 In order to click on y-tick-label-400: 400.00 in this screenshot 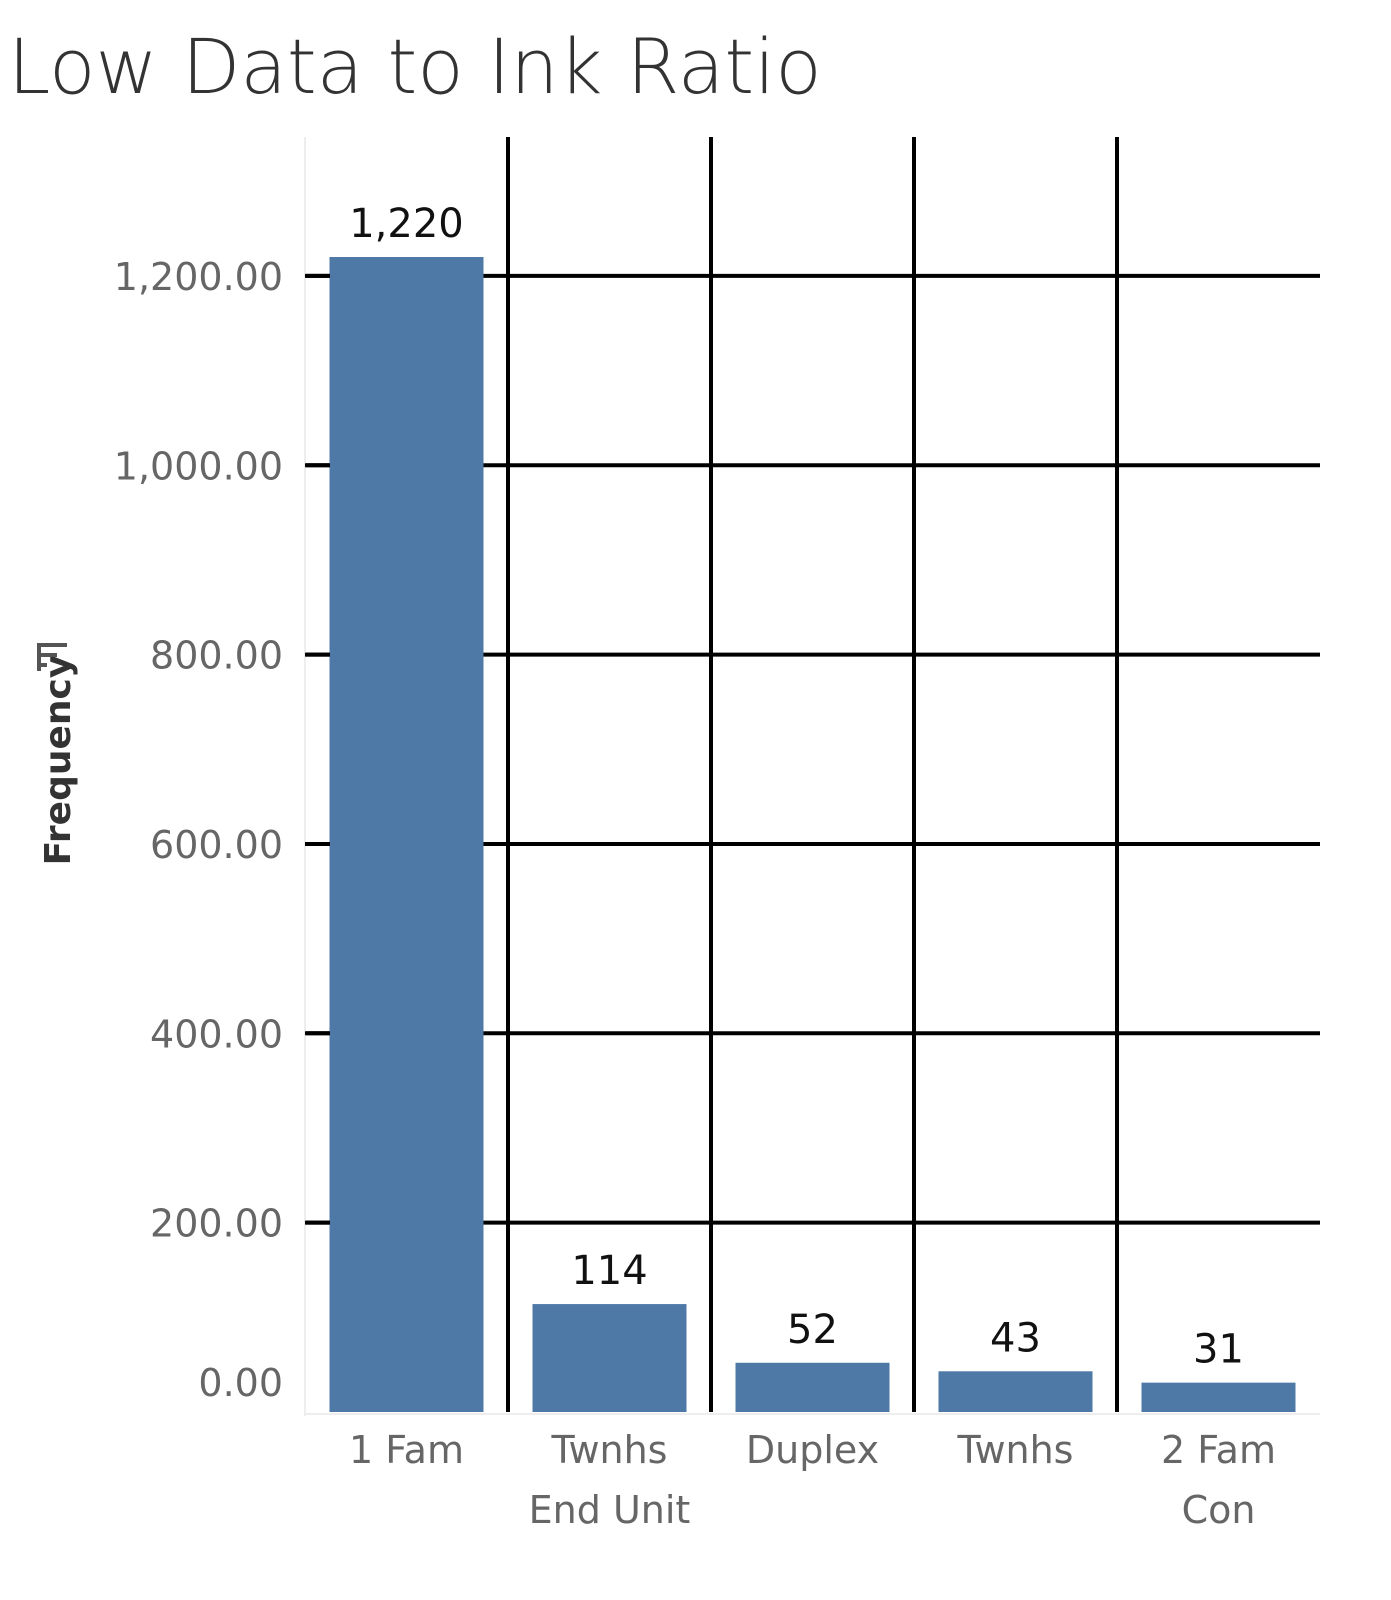, I will do `click(216, 1034)`.